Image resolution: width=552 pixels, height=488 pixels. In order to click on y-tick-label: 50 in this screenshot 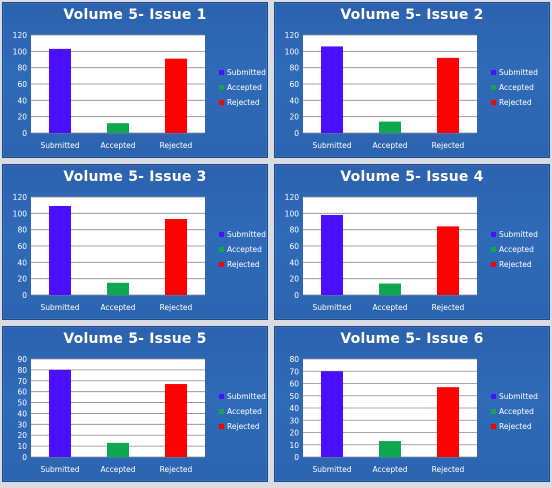, I will do `click(294, 396)`.